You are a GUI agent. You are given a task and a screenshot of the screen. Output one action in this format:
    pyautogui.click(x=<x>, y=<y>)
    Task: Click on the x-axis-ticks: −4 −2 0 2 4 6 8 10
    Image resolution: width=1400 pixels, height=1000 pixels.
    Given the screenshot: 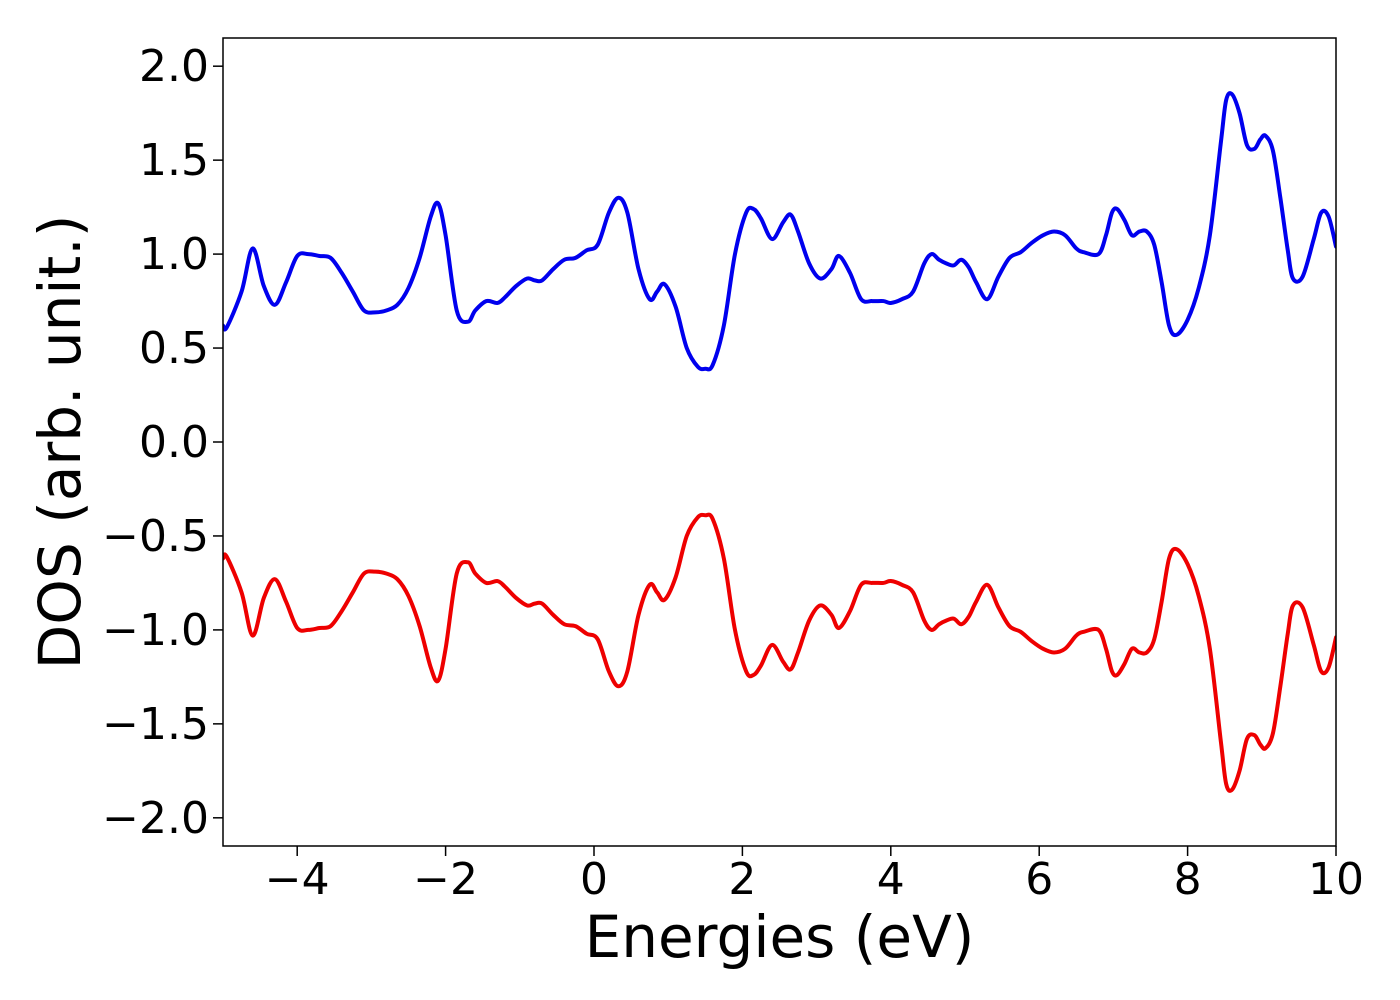 What is the action you would take?
    pyautogui.click(x=814, y=875)
    